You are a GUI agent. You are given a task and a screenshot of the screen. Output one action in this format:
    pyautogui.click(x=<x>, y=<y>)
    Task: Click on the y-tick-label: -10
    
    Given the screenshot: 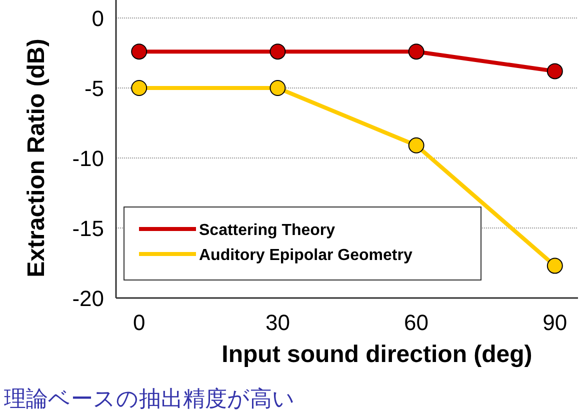 What is the action you would take?
    pyautogui.click(x=88, y=158)
    